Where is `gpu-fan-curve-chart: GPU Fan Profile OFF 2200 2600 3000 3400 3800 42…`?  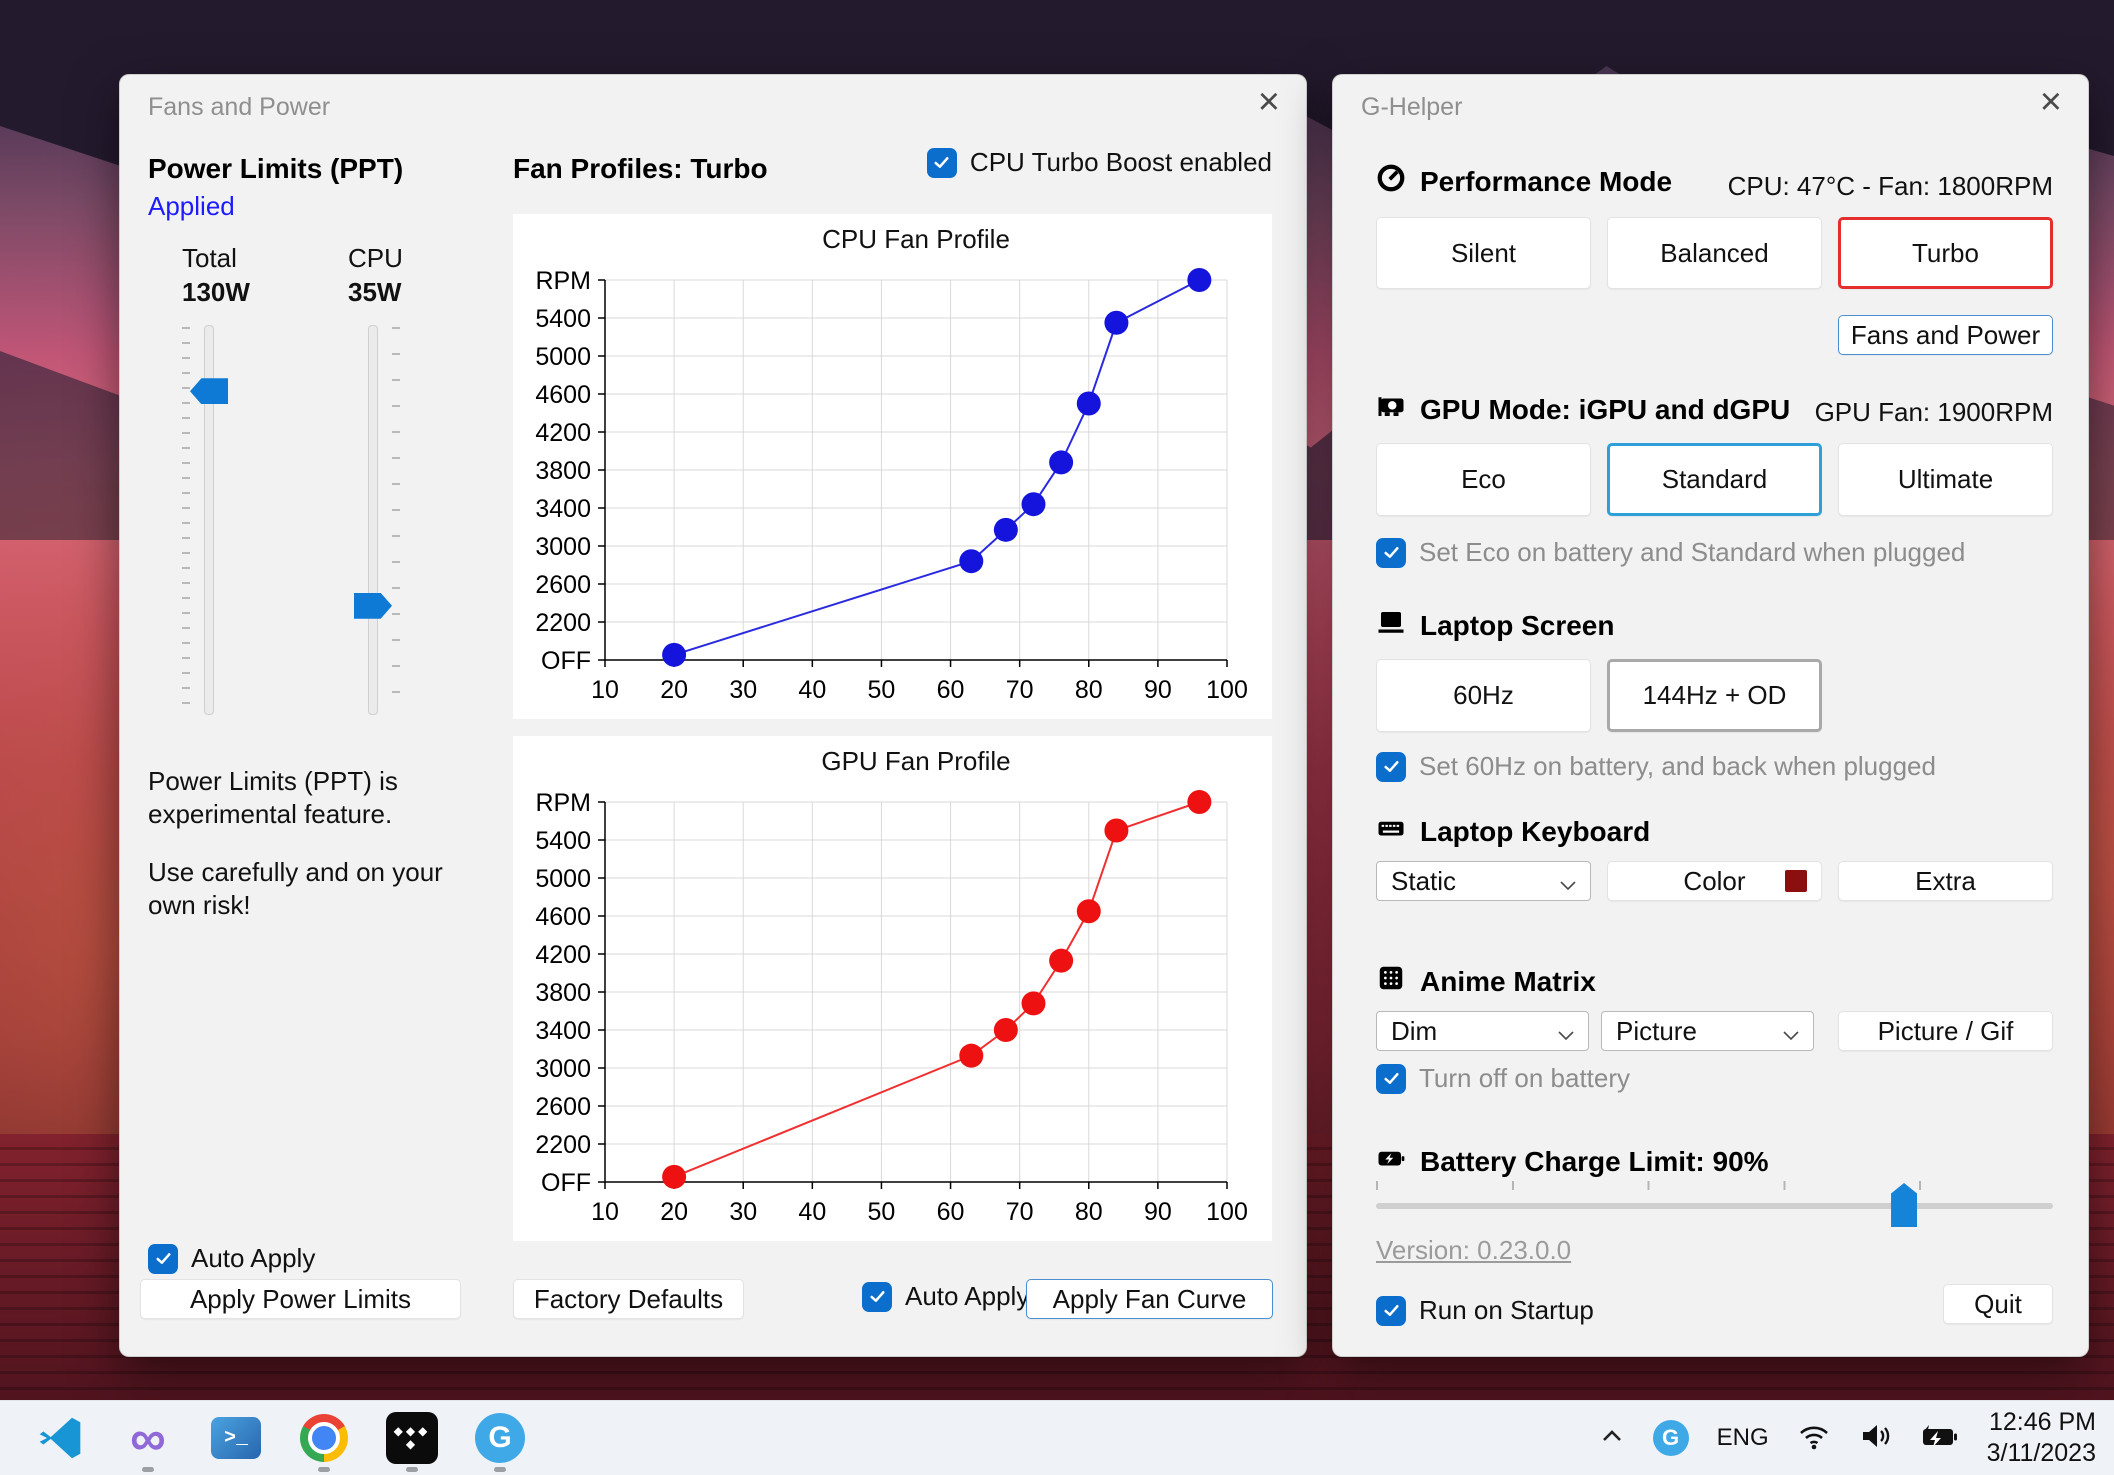
gpu-fan-curve-chart: GPU Fan Profile OFF 2200 2600 3000 3400 3800 42… is located at coordinates (892, 988).